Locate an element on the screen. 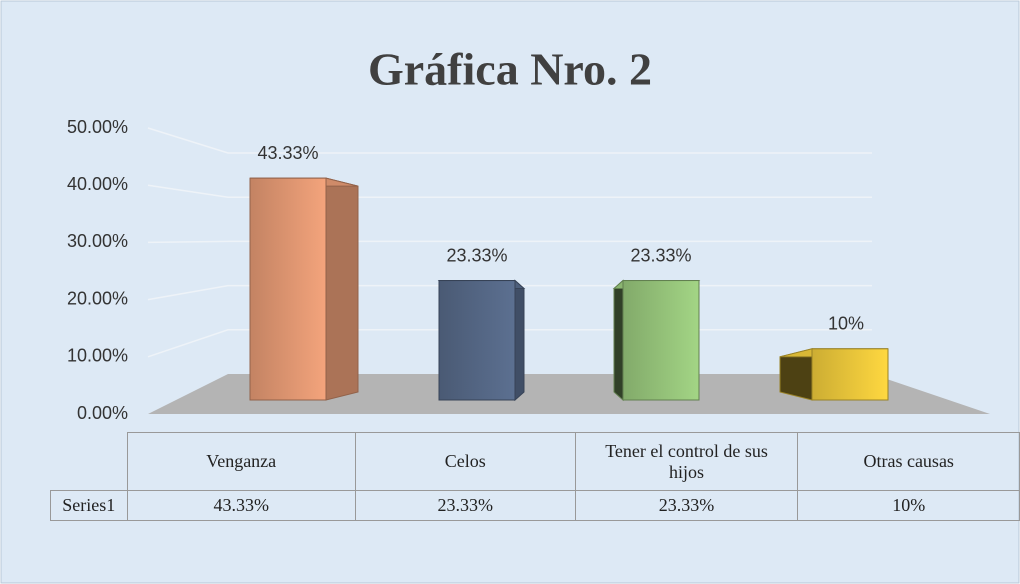  table-corner is located at coordinates (89, 461).